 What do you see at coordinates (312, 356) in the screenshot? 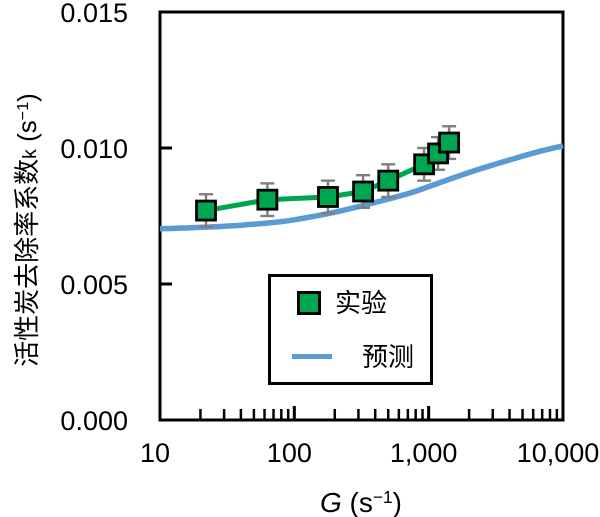
I see `prediction-line-swatch` at bounding box center [312, 356].